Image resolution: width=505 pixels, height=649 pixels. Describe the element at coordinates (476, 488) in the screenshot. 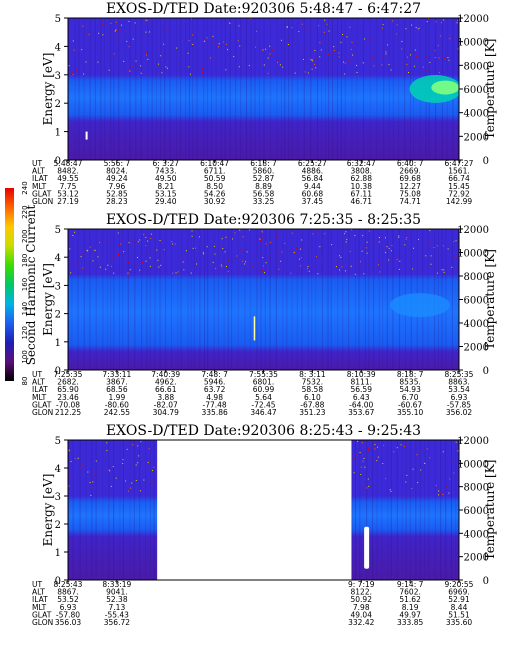

I see `y-right-tick-label: 8000` at that location.